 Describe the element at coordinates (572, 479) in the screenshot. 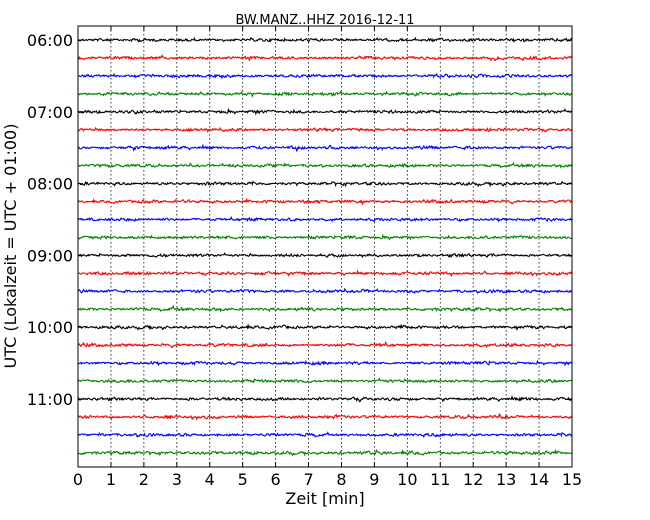

I see `x-tick-label: 15` at that location.